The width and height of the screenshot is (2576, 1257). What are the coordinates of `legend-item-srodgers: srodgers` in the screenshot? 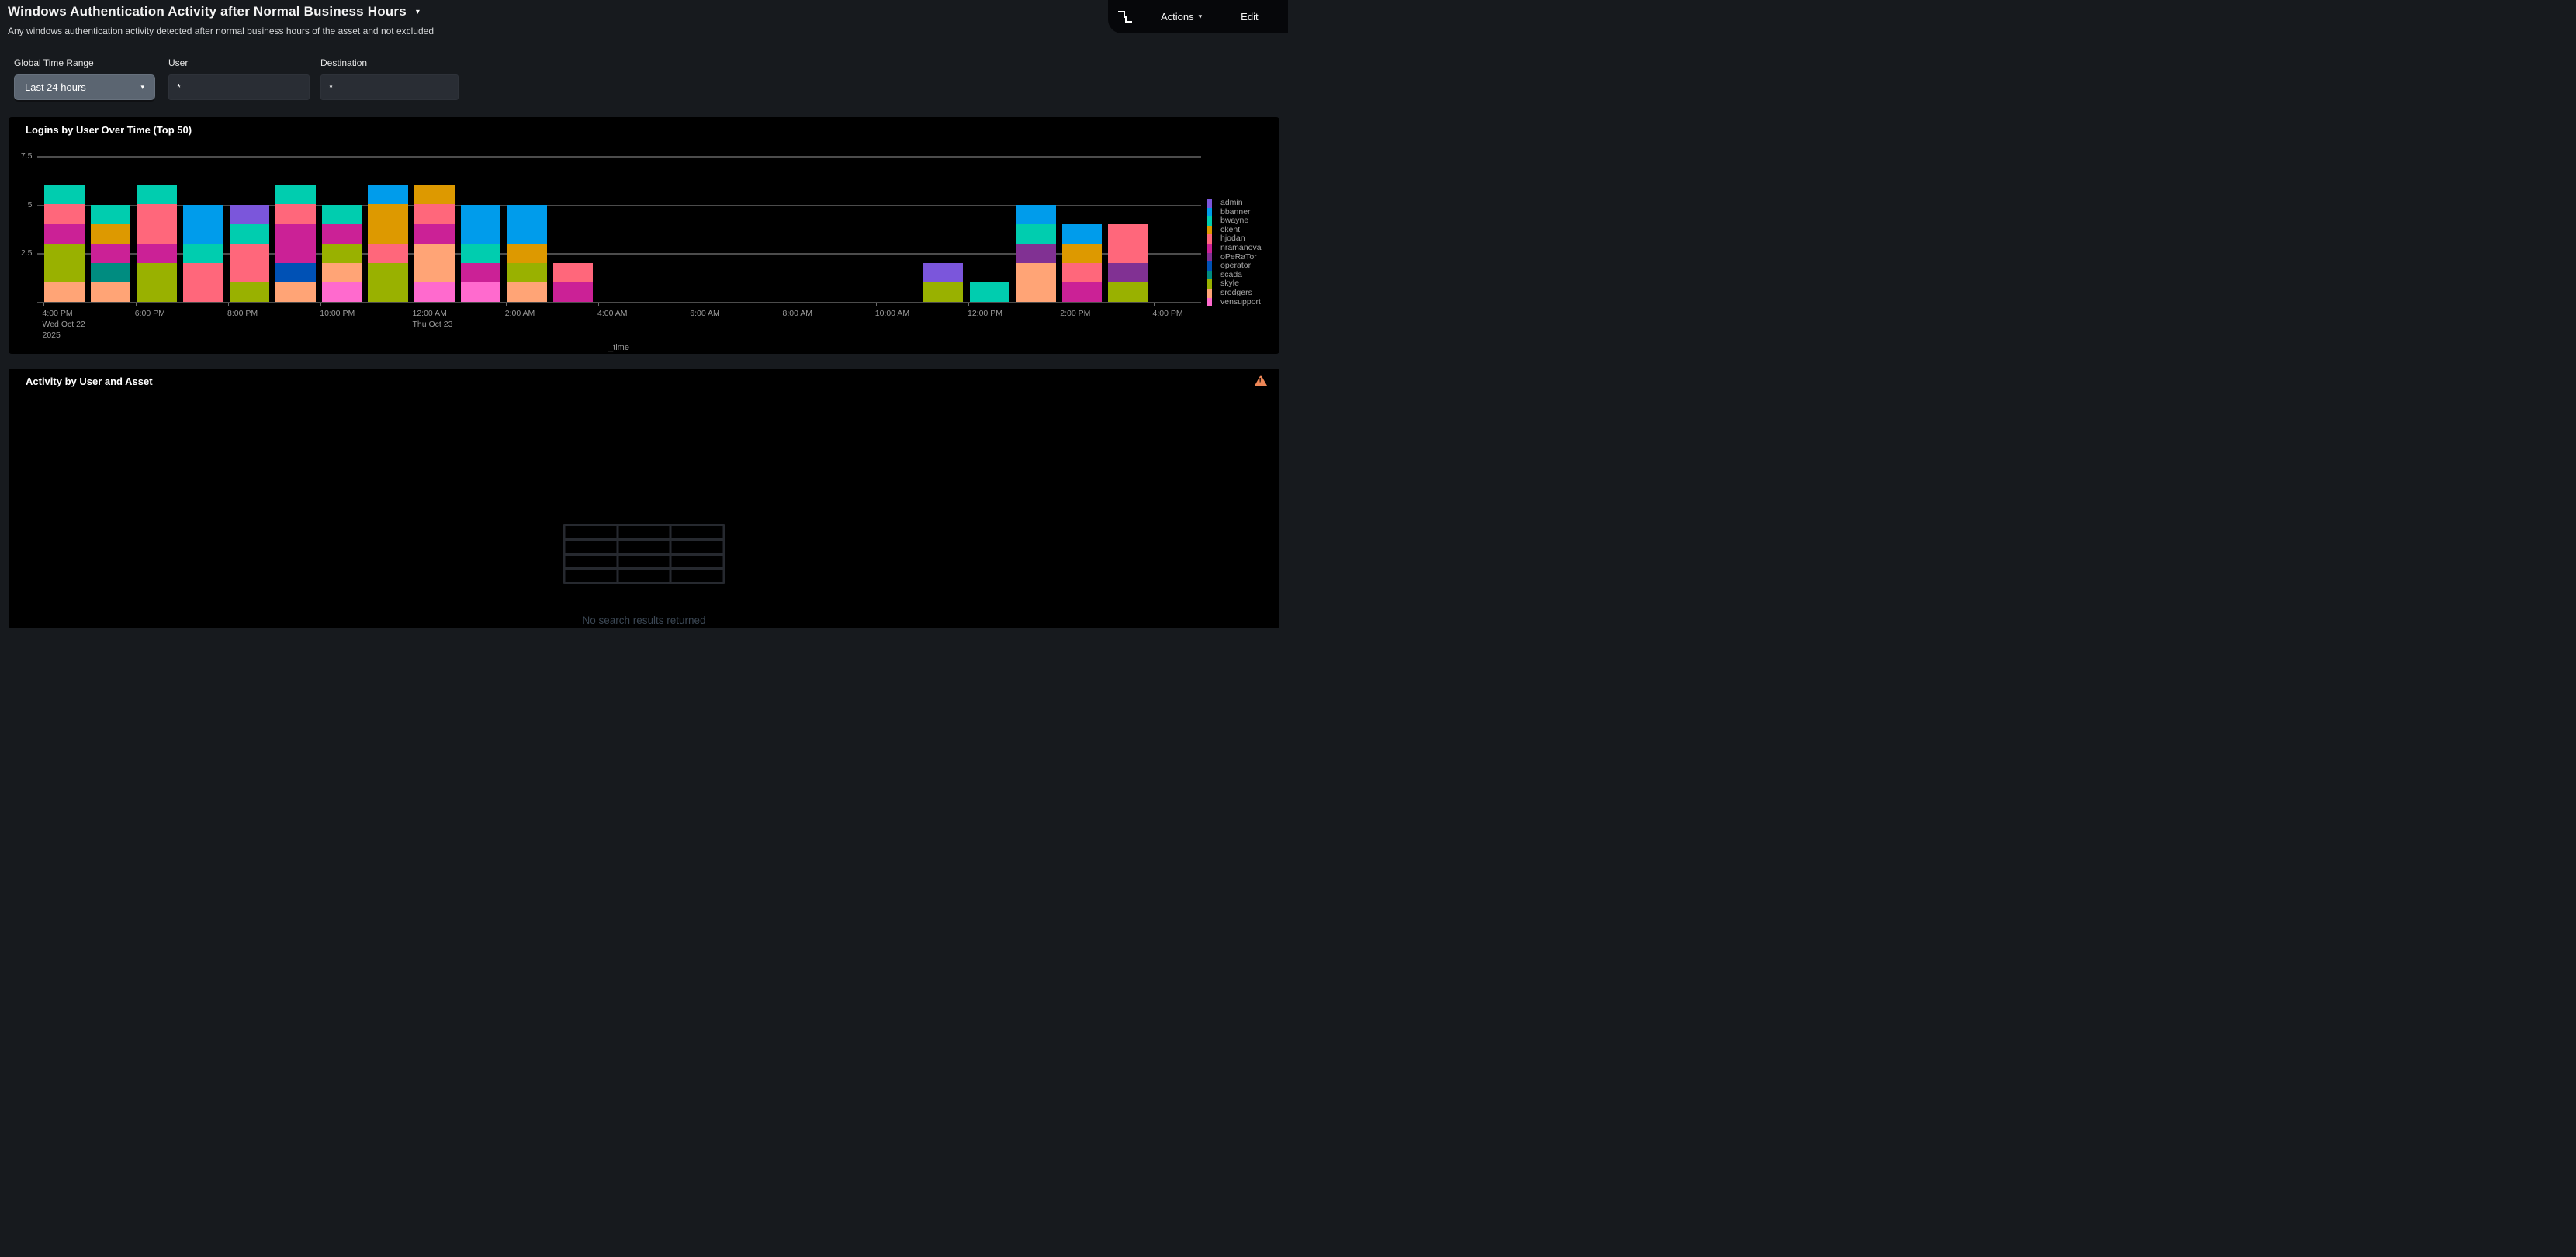 It's located at (1234, 293).